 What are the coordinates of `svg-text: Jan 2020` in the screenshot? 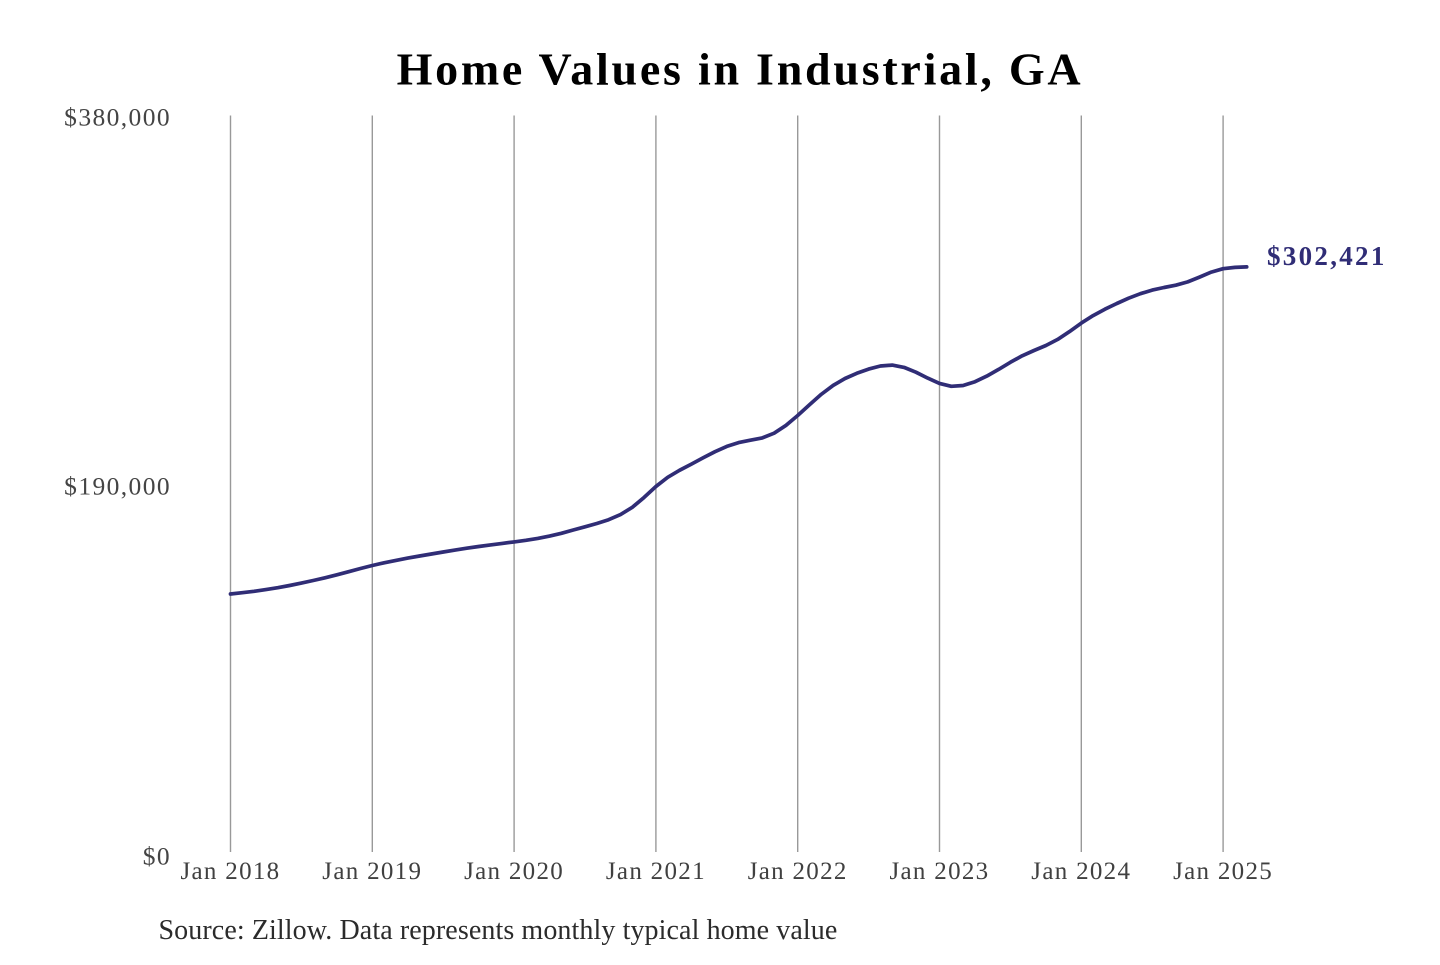 It's located at (514, 871).